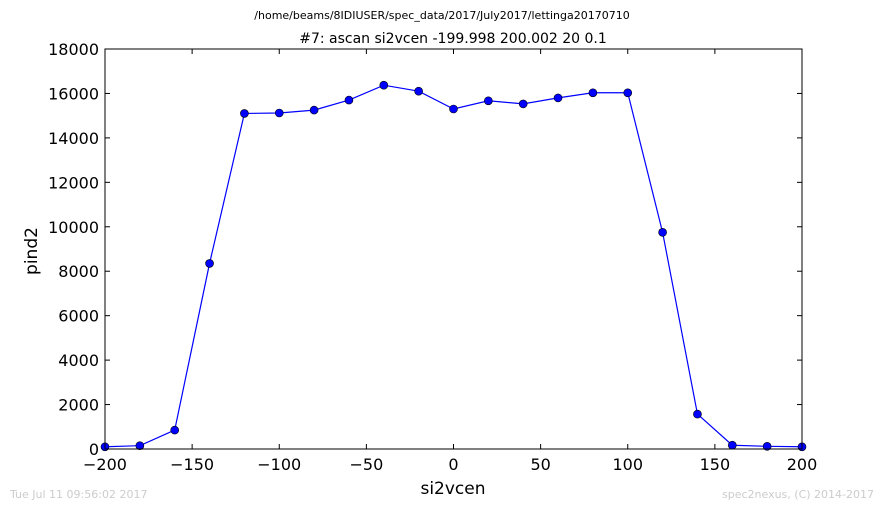 The width and height of the screenshot is (884, 509). I want to click on y-tick-label: 14000, so click(73, 138).